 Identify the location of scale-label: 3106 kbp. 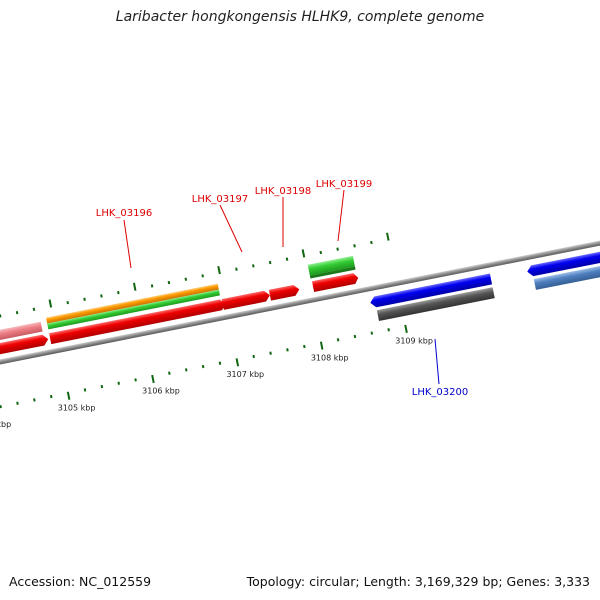
(161, 391).